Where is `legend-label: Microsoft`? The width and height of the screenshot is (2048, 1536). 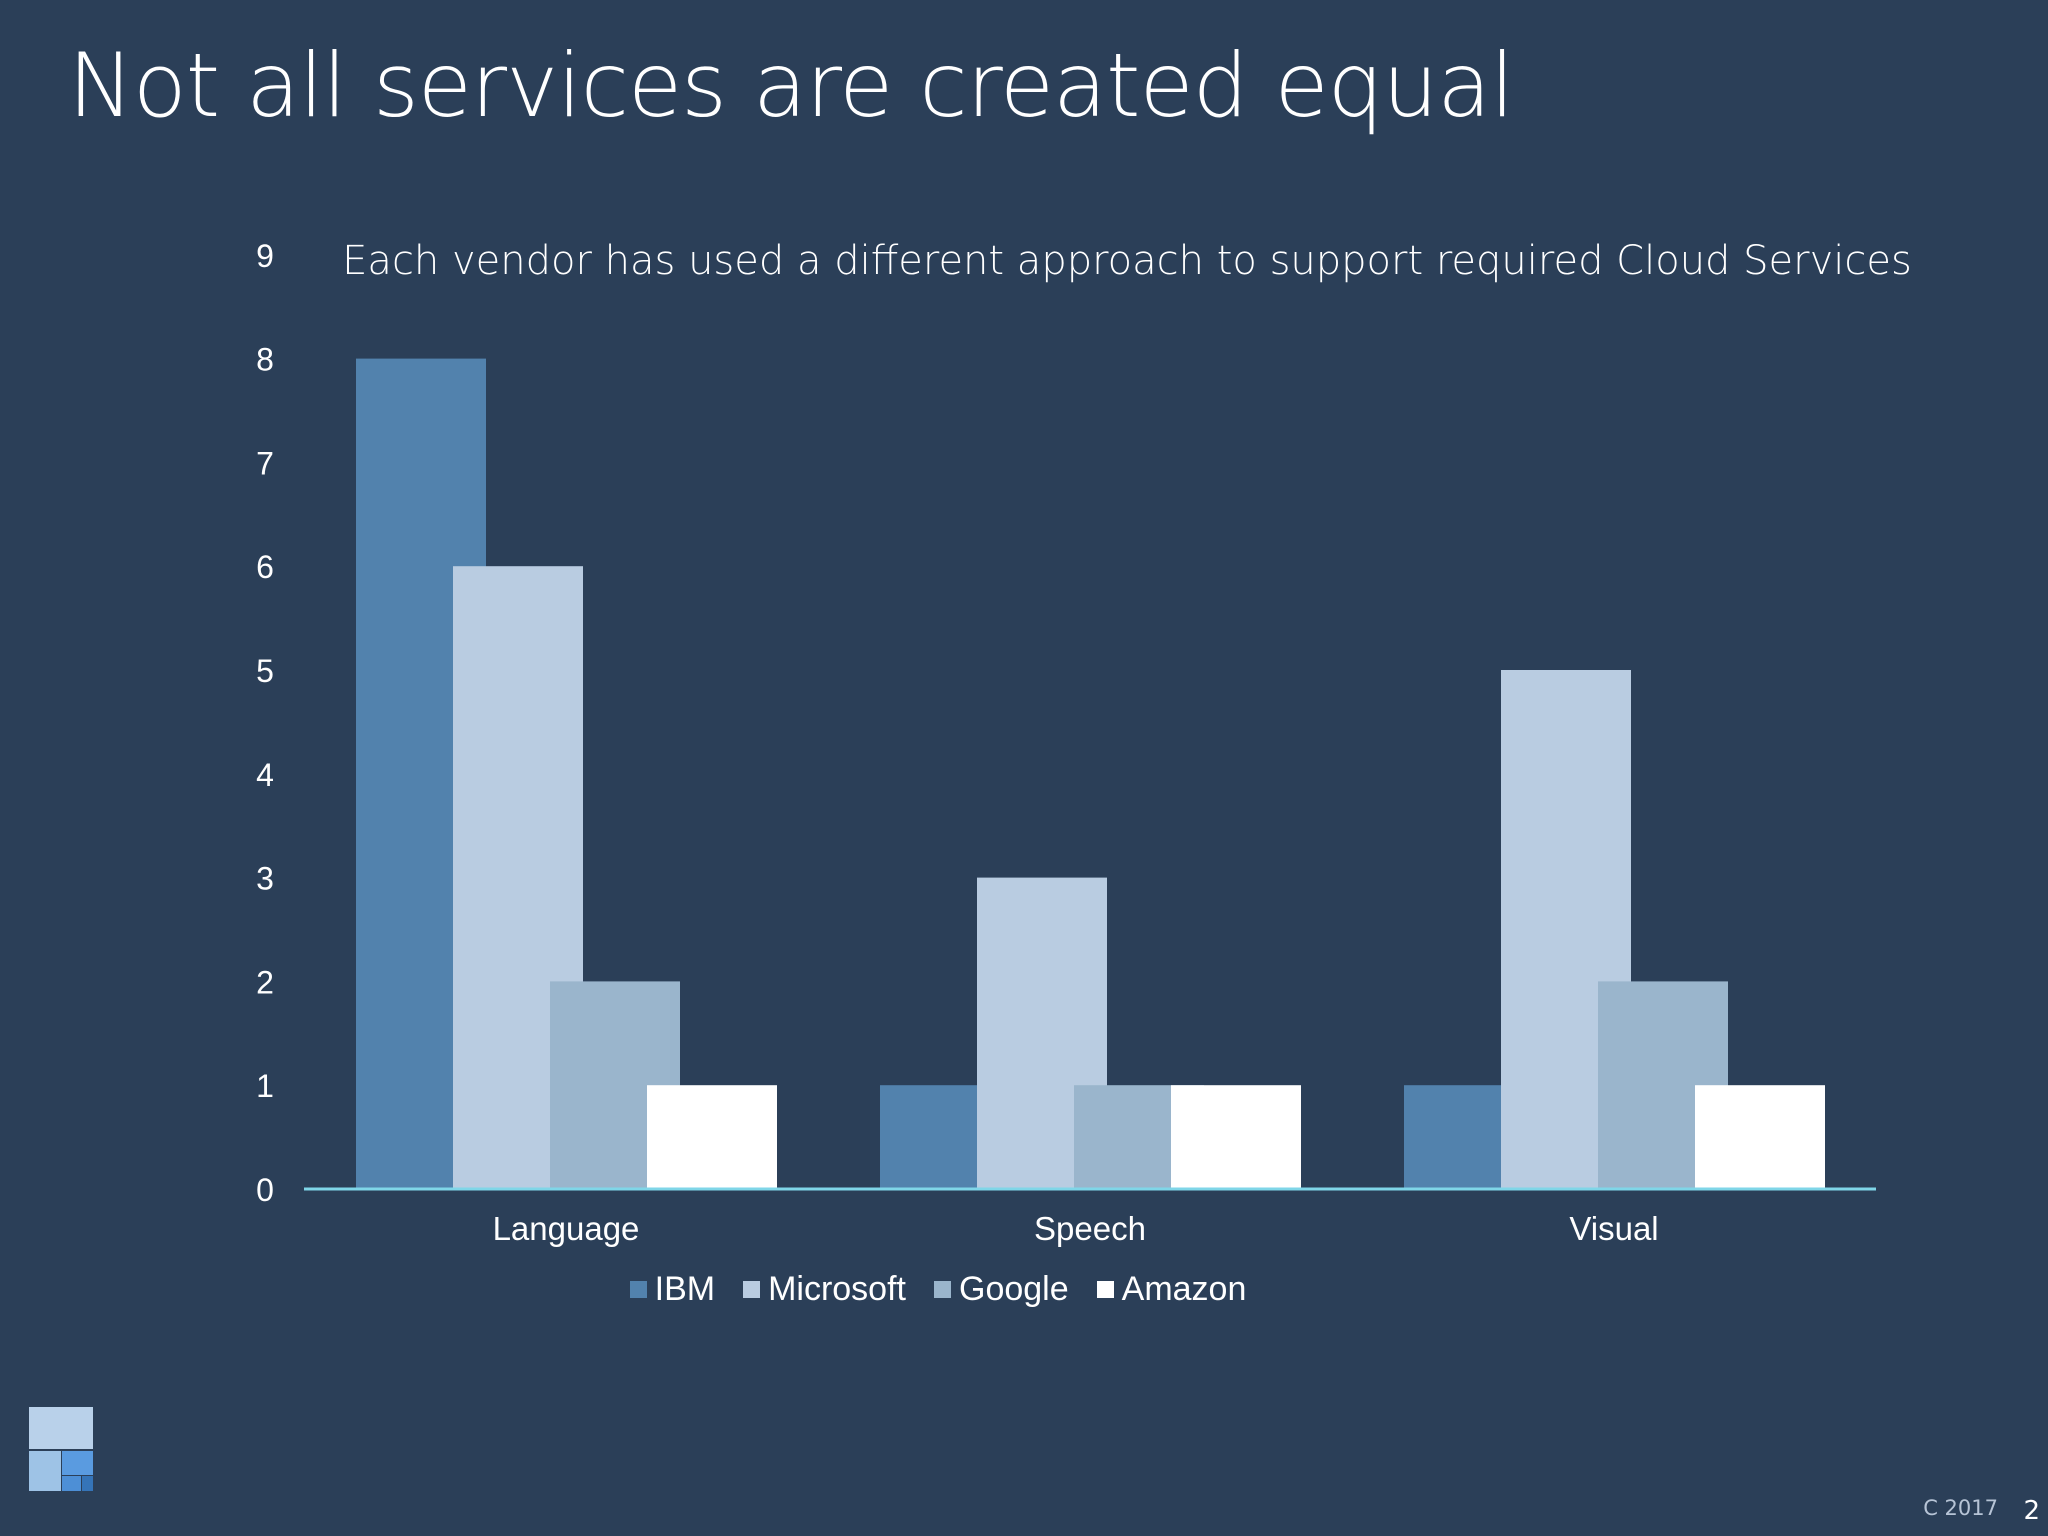
legend-label: Microsoft is located at coordinates (837, 1289).